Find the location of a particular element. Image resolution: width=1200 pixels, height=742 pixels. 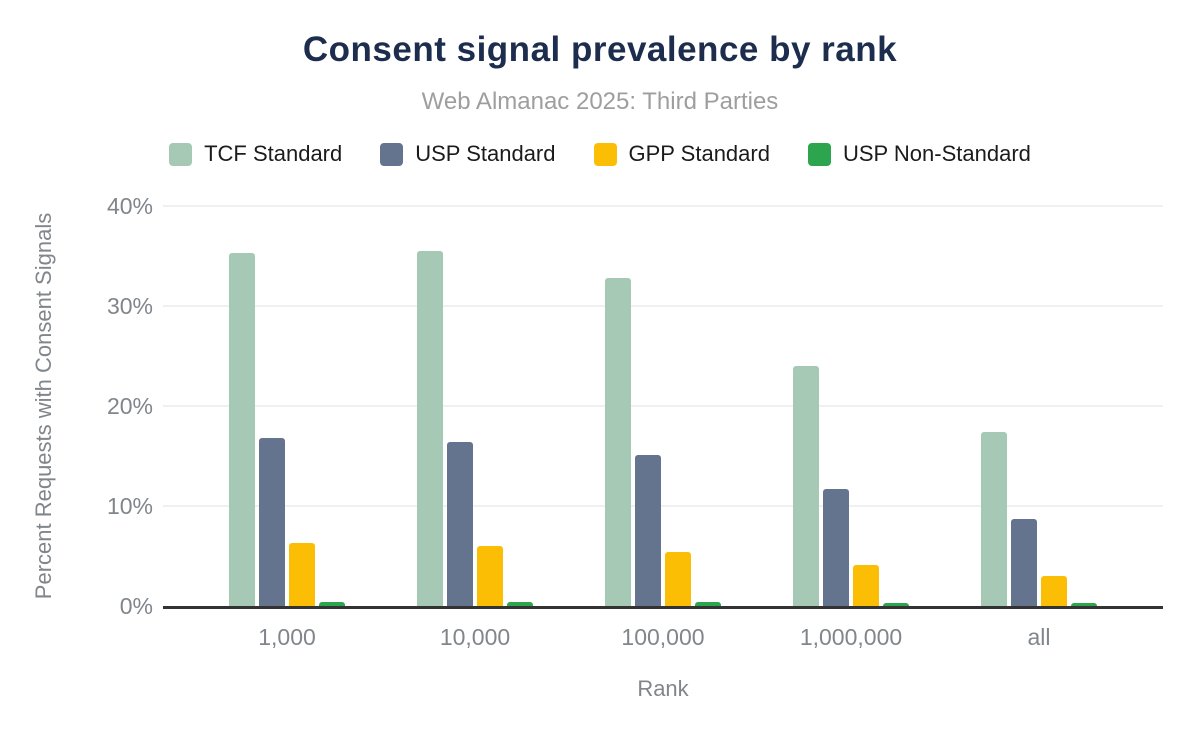

legend-item-tcf-standard: TCF Standard is located at coordinates (255, 154).